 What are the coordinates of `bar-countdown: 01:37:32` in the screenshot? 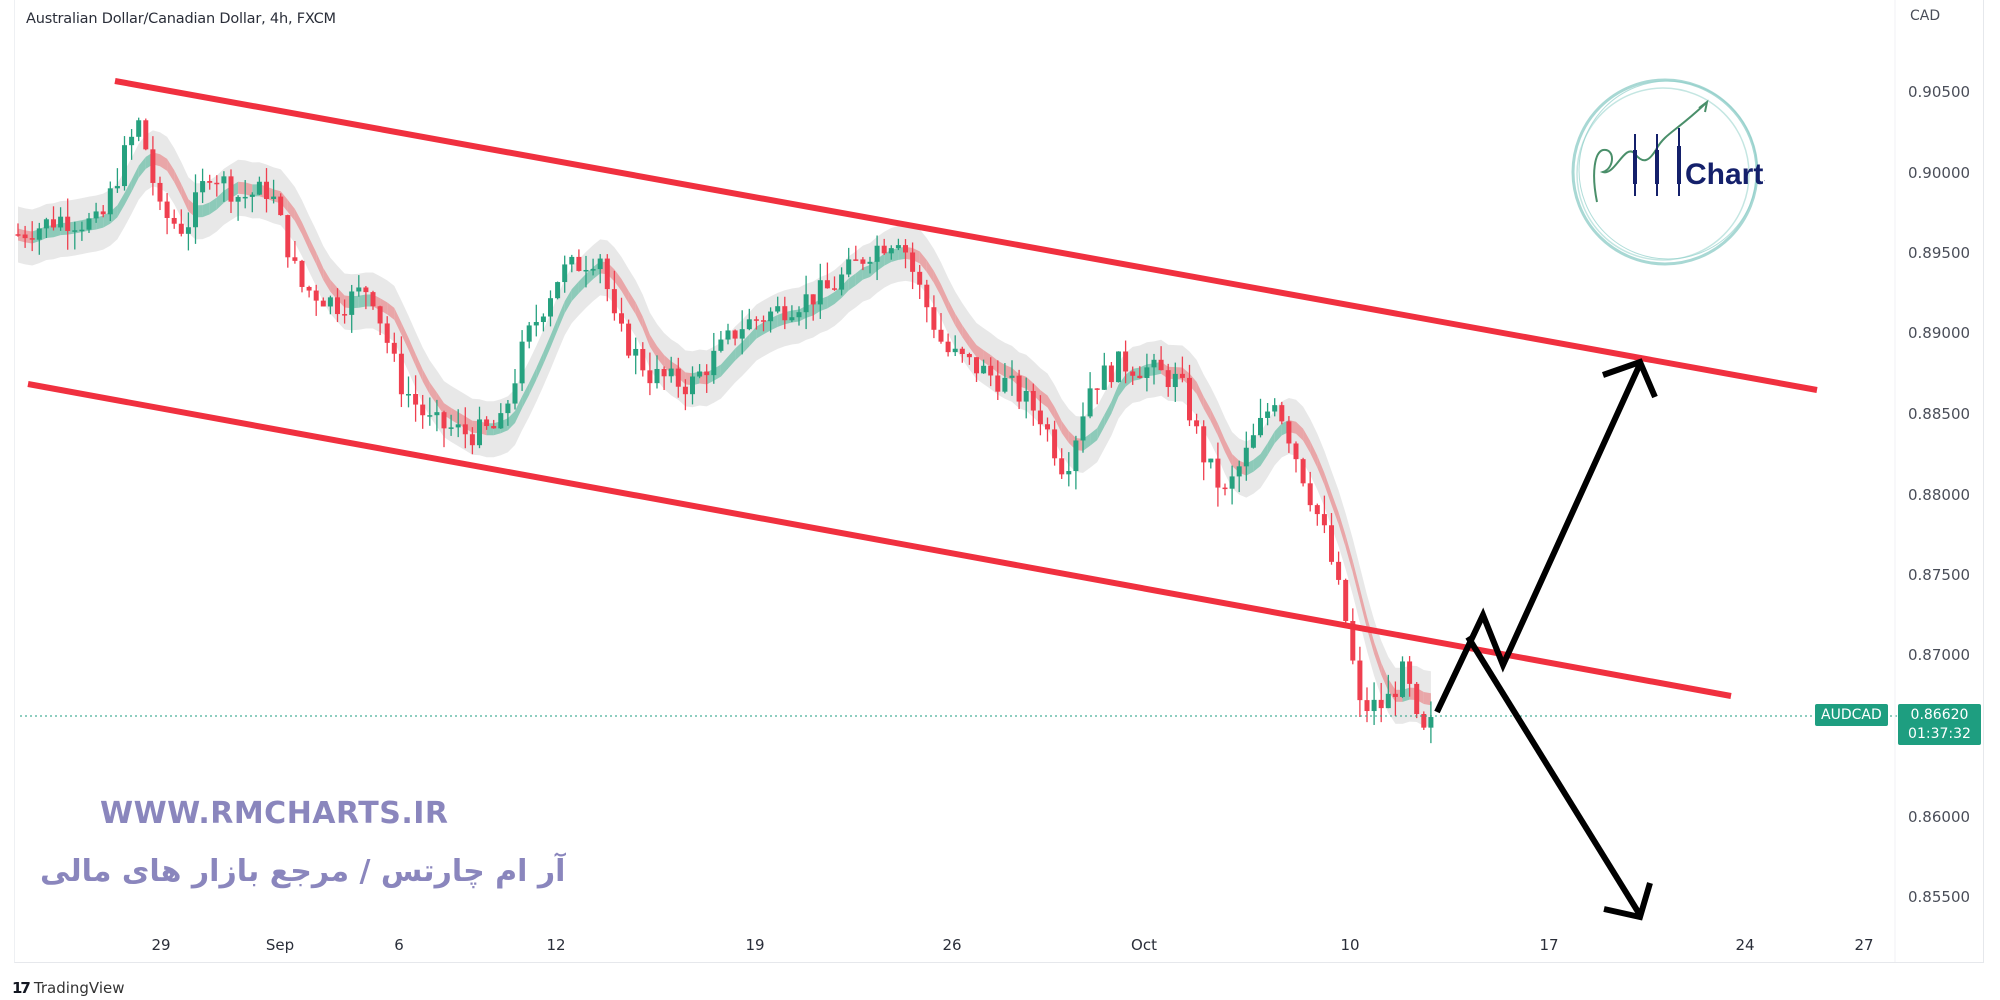 It's located at (1939, 734).